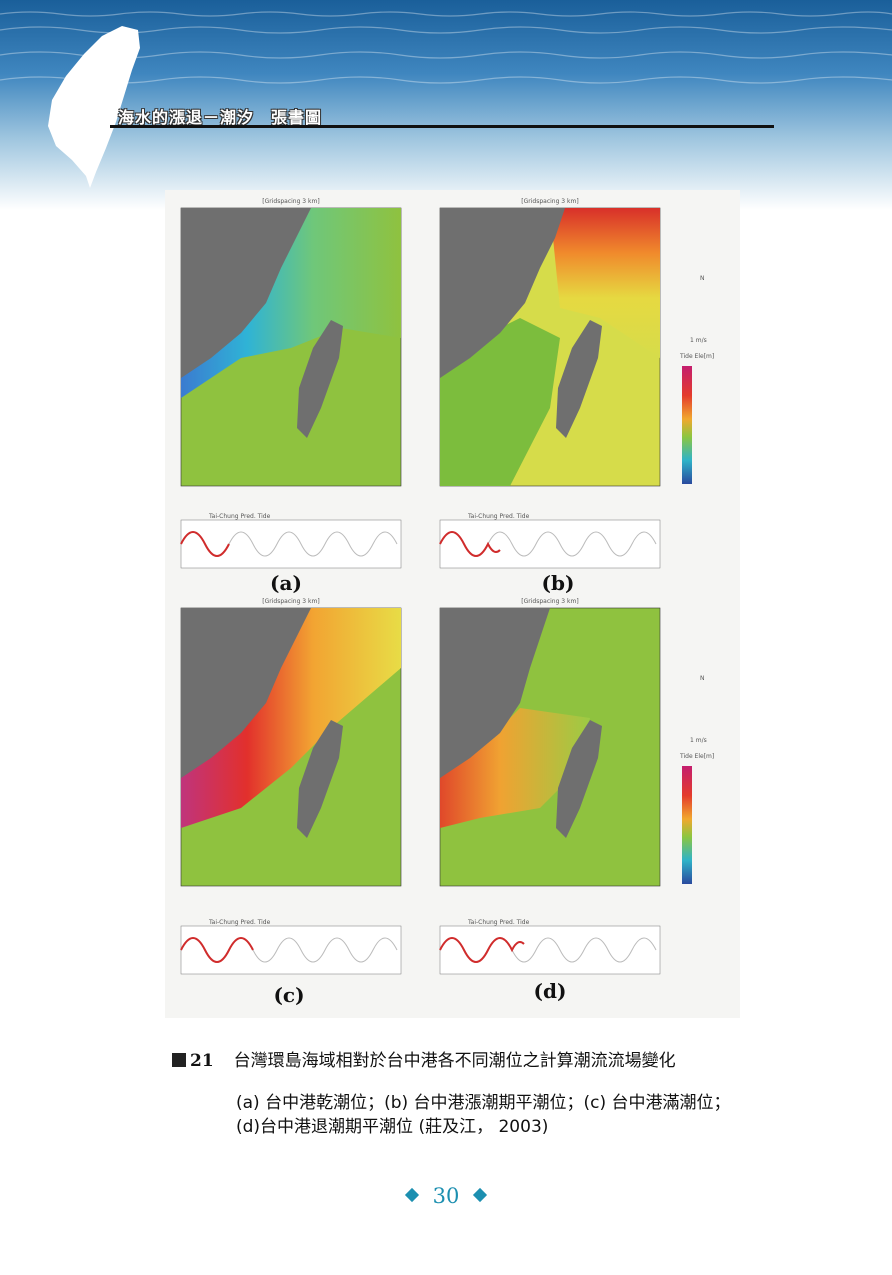 The width and height of the screenshot is (892, 1275). What do you see at coordinates (291, 742) in the screenshot?
I see `panel-c: [Gridspacing 3 km]` at bounding box center [291, 742].